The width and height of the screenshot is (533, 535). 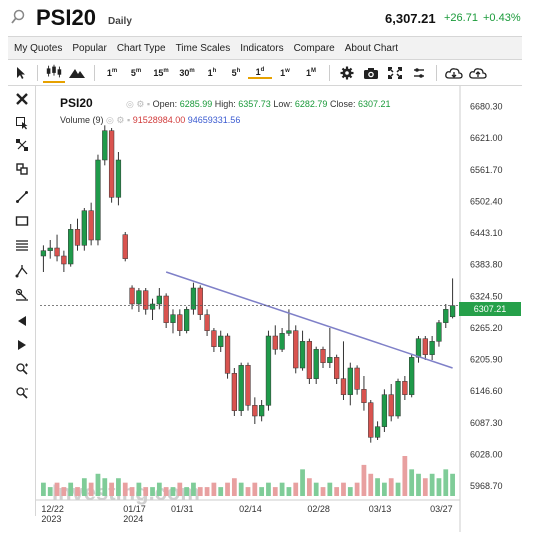 I want to click on trend-line, so click(x=309, y=320).